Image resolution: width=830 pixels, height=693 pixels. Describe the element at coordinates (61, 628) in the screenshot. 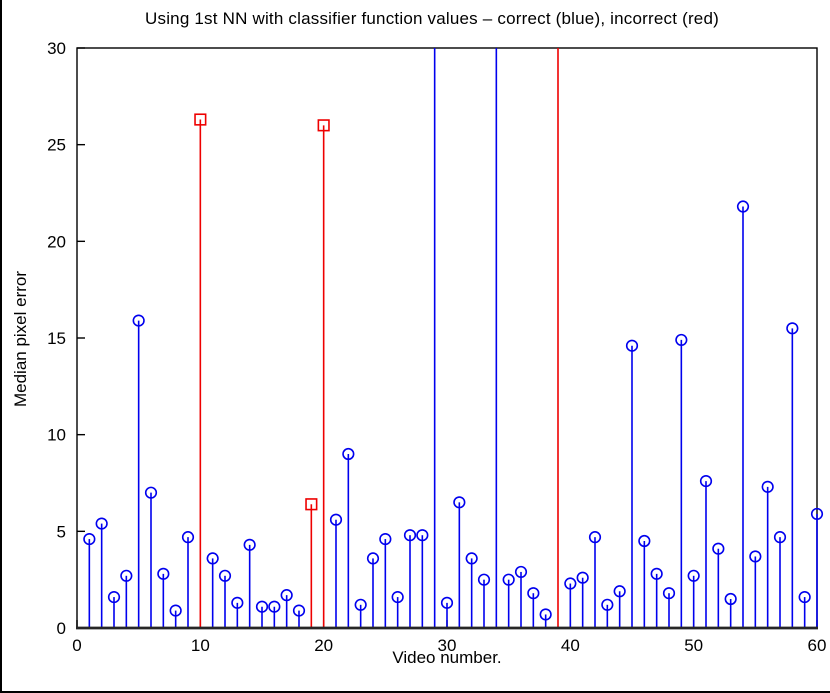

I see `y-tick-label: 0` at that location.